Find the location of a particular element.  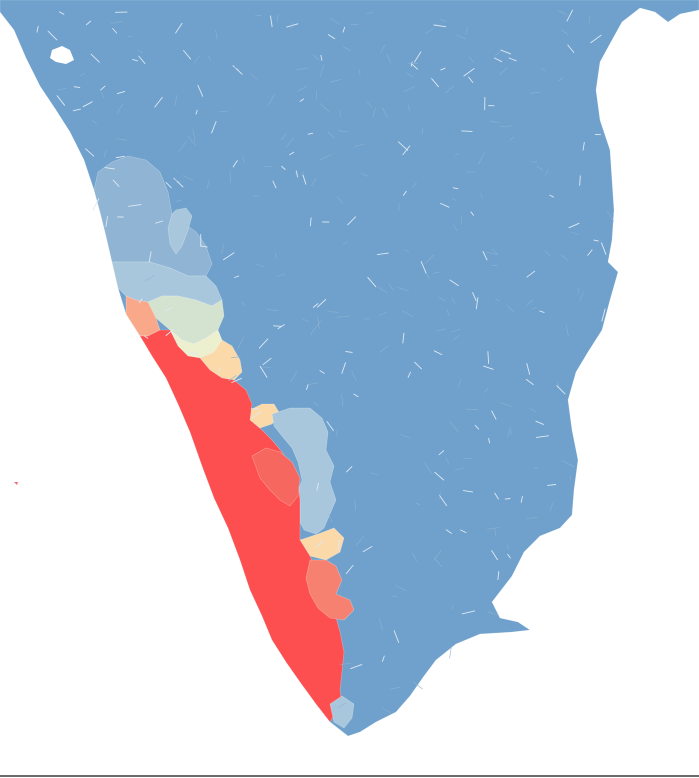

region-foothill-patch-south is located at coordinates (322, 544).